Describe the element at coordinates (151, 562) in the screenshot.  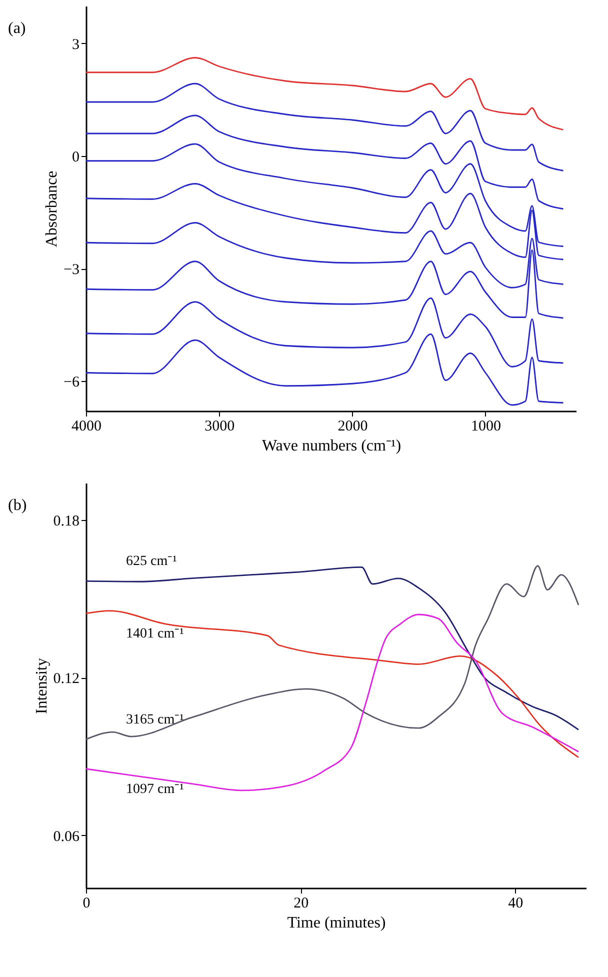
I see `series-label: 625 cm⁻¹` at that location.